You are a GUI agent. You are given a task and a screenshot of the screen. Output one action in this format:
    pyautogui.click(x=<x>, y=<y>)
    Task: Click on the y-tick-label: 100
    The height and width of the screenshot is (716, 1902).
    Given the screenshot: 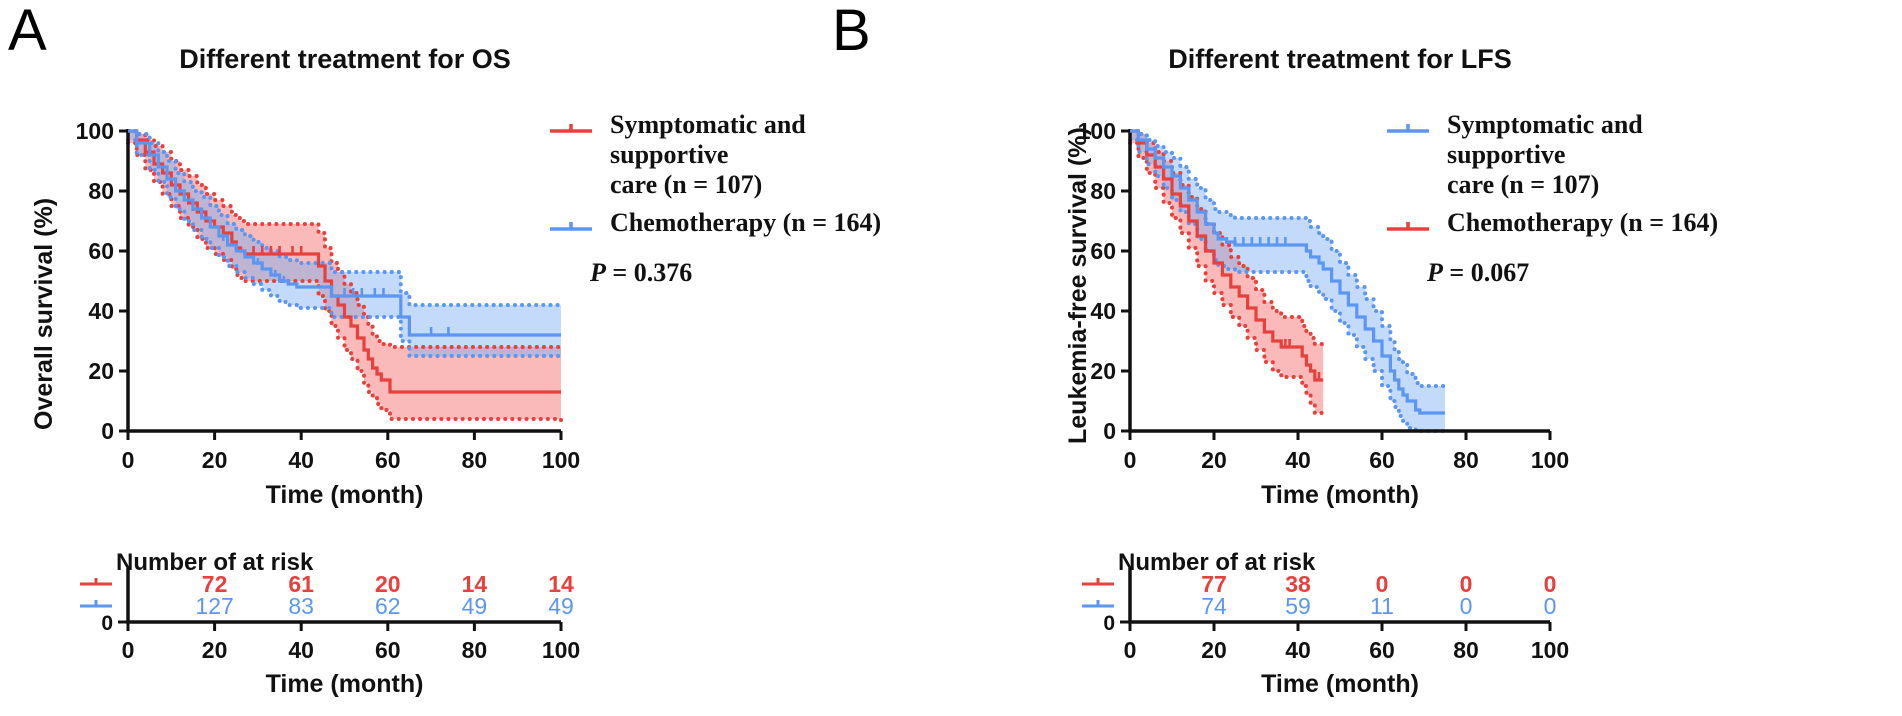 What is the action you would take?
    pyautogui.click(x=1097, y=131)
    